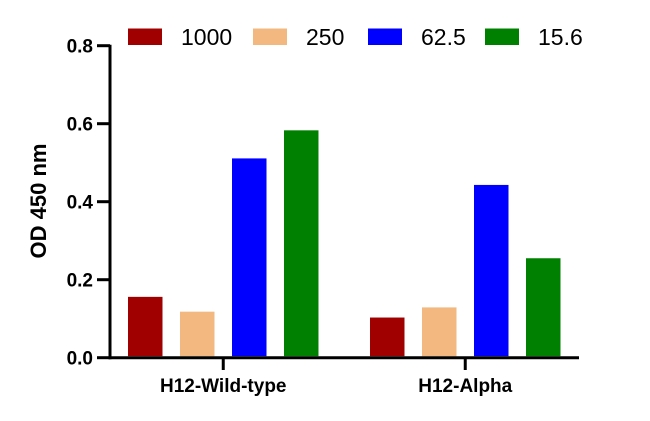 The image size is (650, 421). I want to click on legend: 1000 250 62.5 15.6, so click(355, 37).